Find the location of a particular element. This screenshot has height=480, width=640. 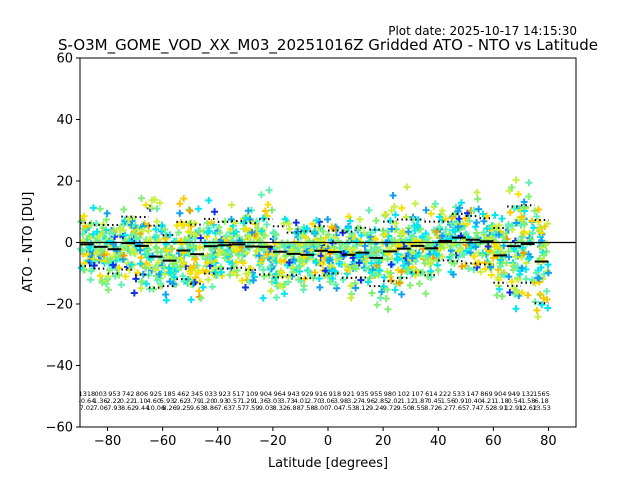

x-axis-ticks: −80 −60 −40 −20 0 20 40 60 80 is located at coordinates (325, 438).